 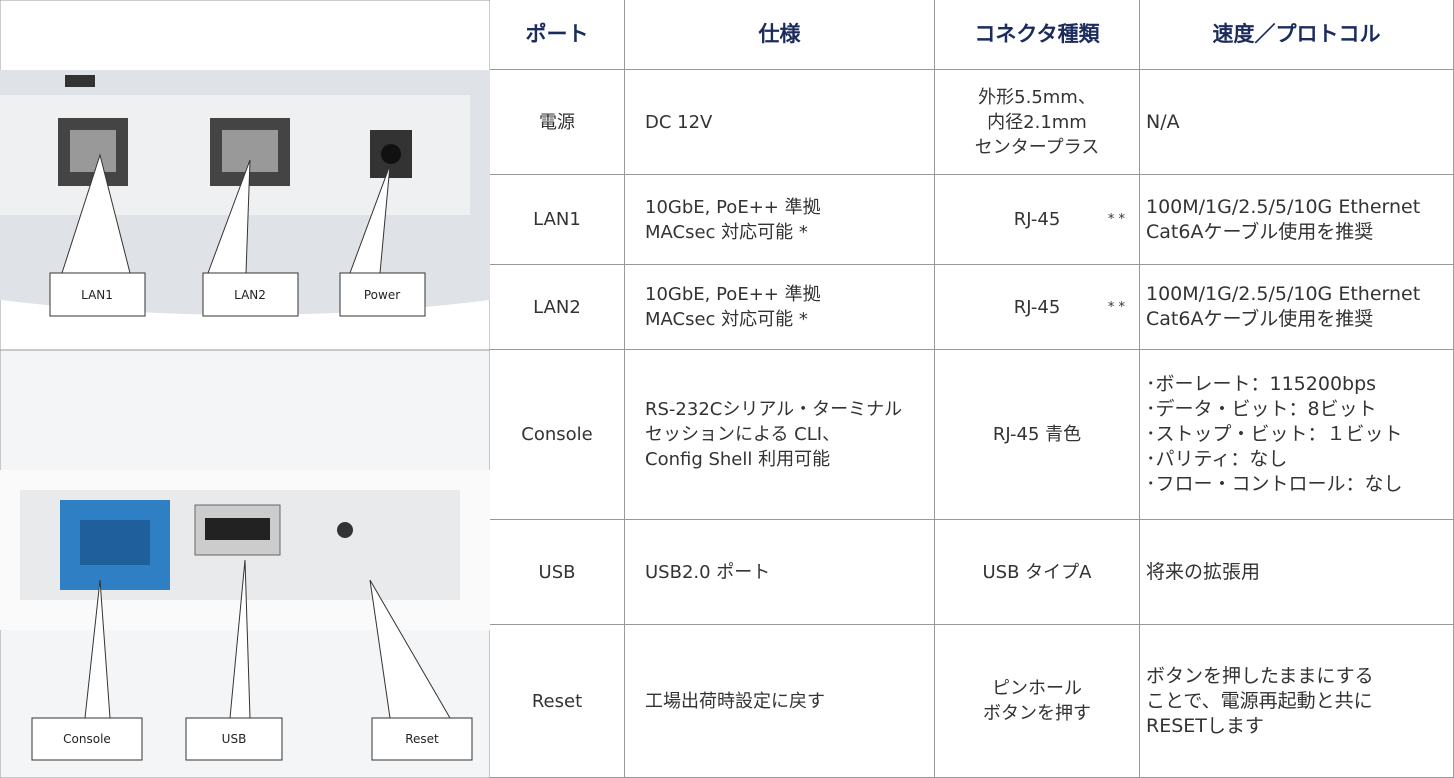 I want to click on usb-port, so click(x=237, y=529).